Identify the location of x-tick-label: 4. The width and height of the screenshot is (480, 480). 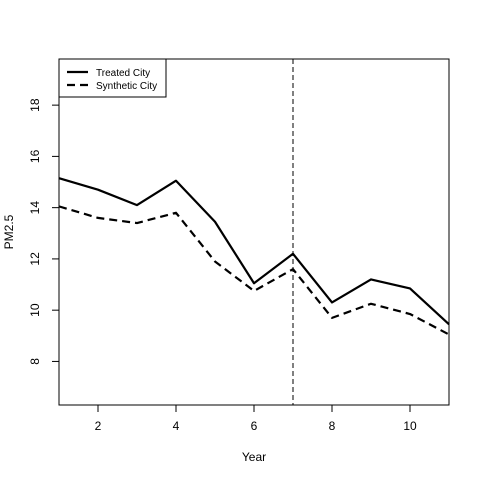
(176, 426).